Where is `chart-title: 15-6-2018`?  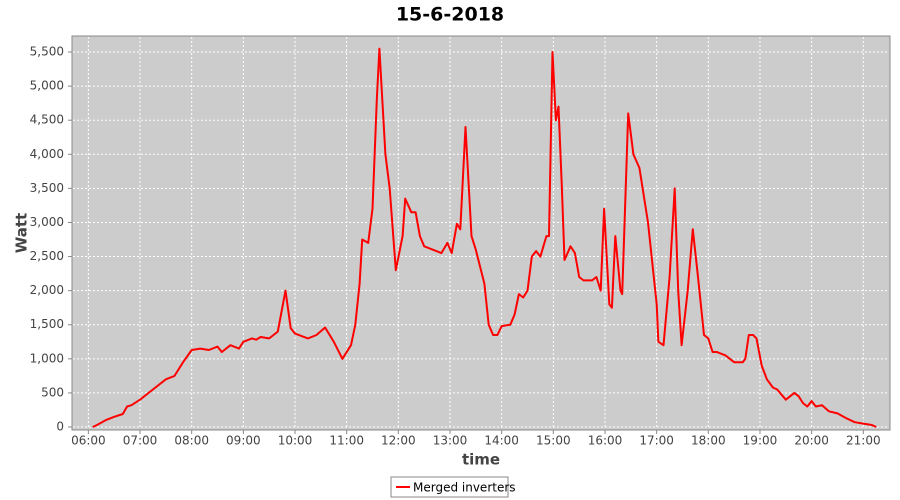
chart-title: 15-6-2018 is located at coordinates (450, 15).